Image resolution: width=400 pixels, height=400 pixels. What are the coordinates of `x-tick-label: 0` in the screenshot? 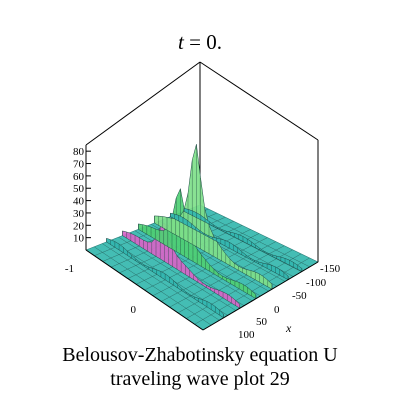 It's located at (277, 310).